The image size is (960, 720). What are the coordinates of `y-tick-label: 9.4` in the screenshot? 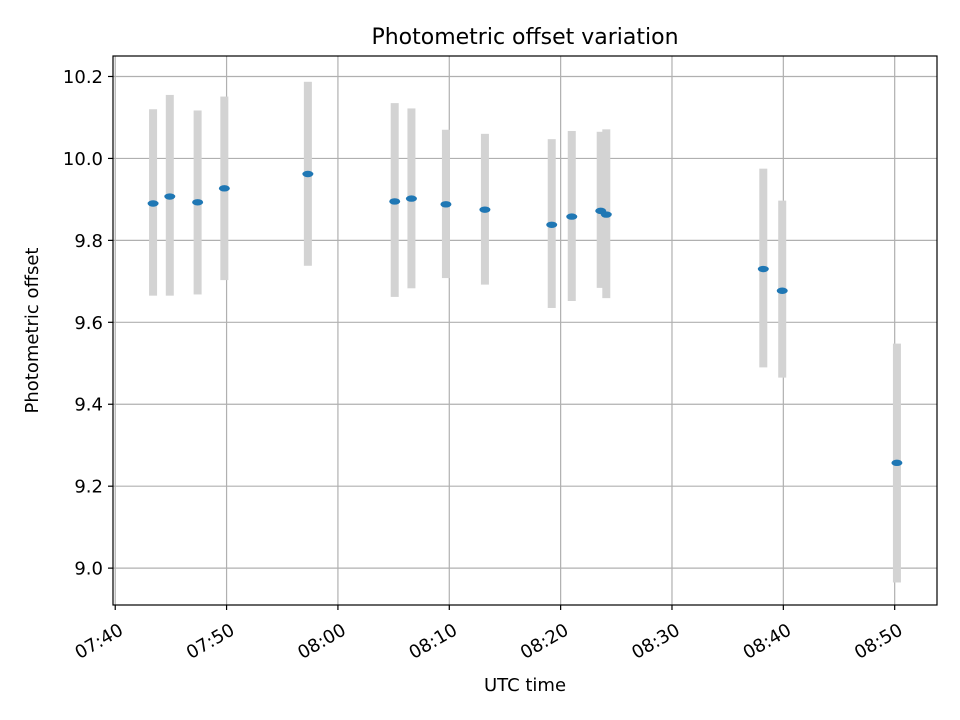 It's located at (88, 405).